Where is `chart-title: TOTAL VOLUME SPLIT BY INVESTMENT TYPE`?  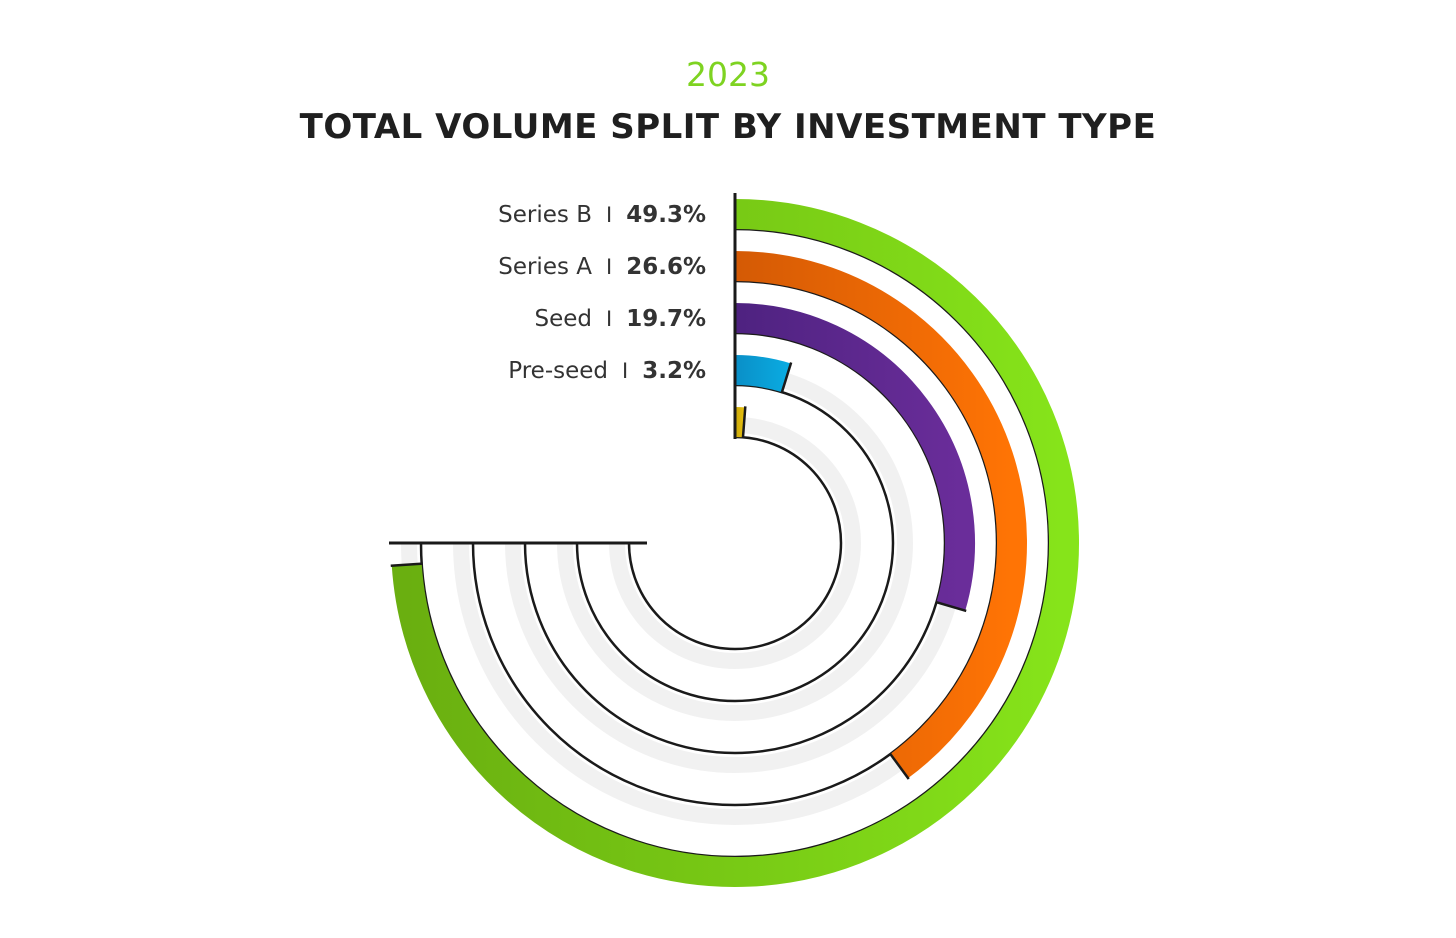 chart-title: TOTAL VOLUME SPLIT BY INVESTMENT TYPE is located at coordinates (728, 127).